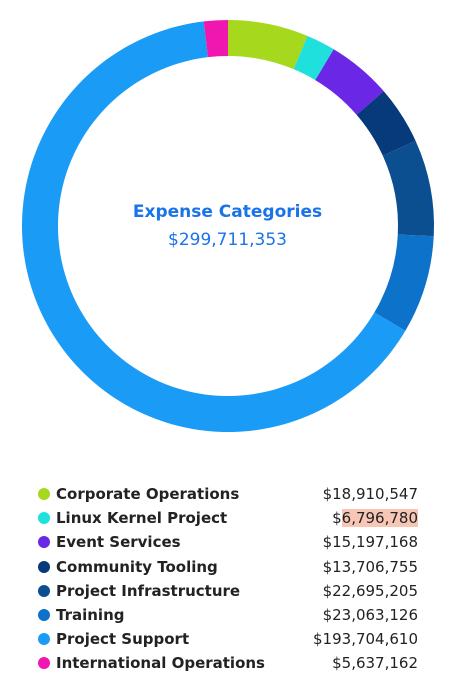 The image size is (455, 695). I want to click on legend-label: Project Infrastructure, so click(148, 590).